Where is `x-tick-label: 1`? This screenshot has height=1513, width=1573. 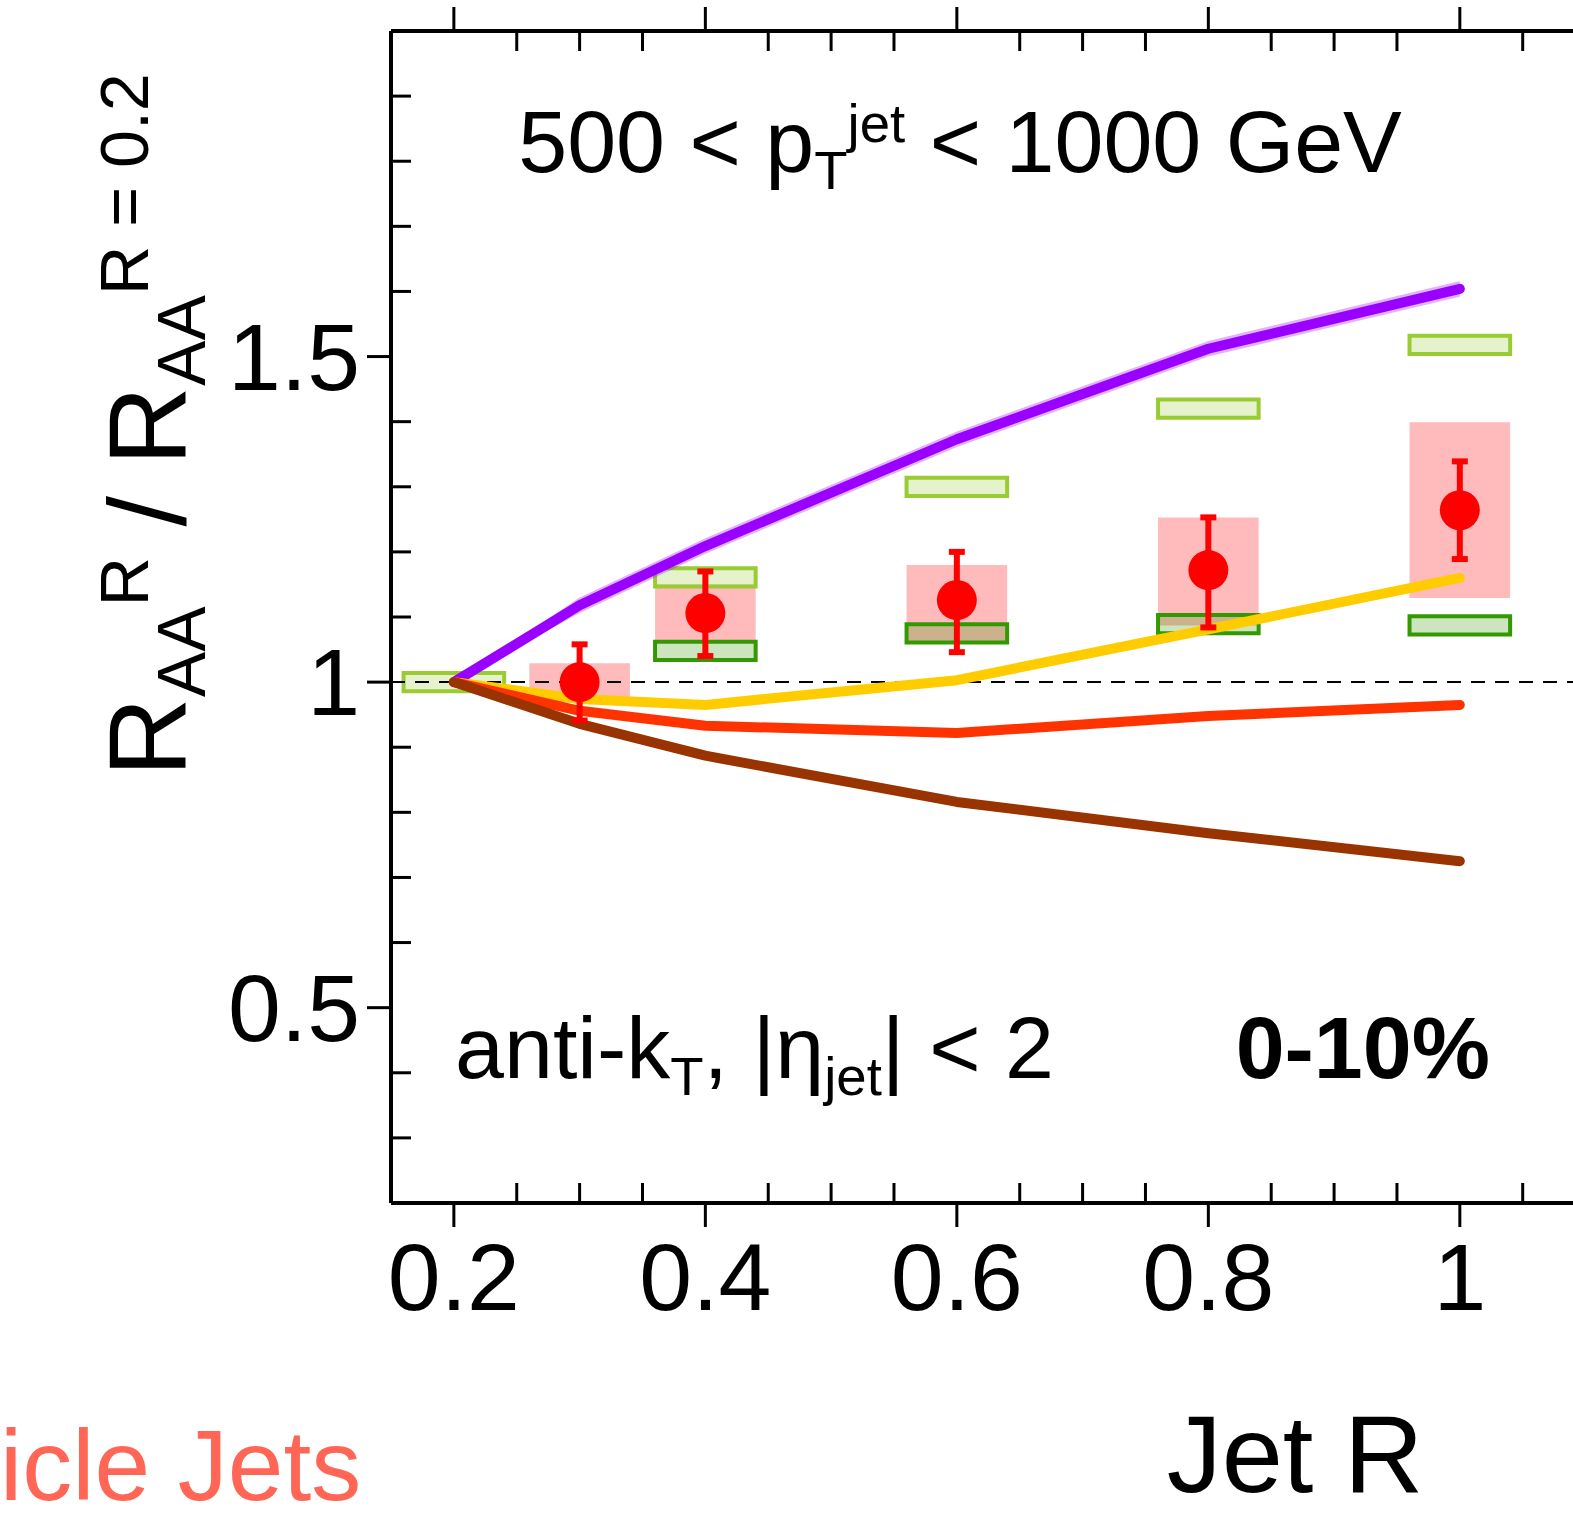
x-tick-label: 1 is located at coordinates (1460, 1277).